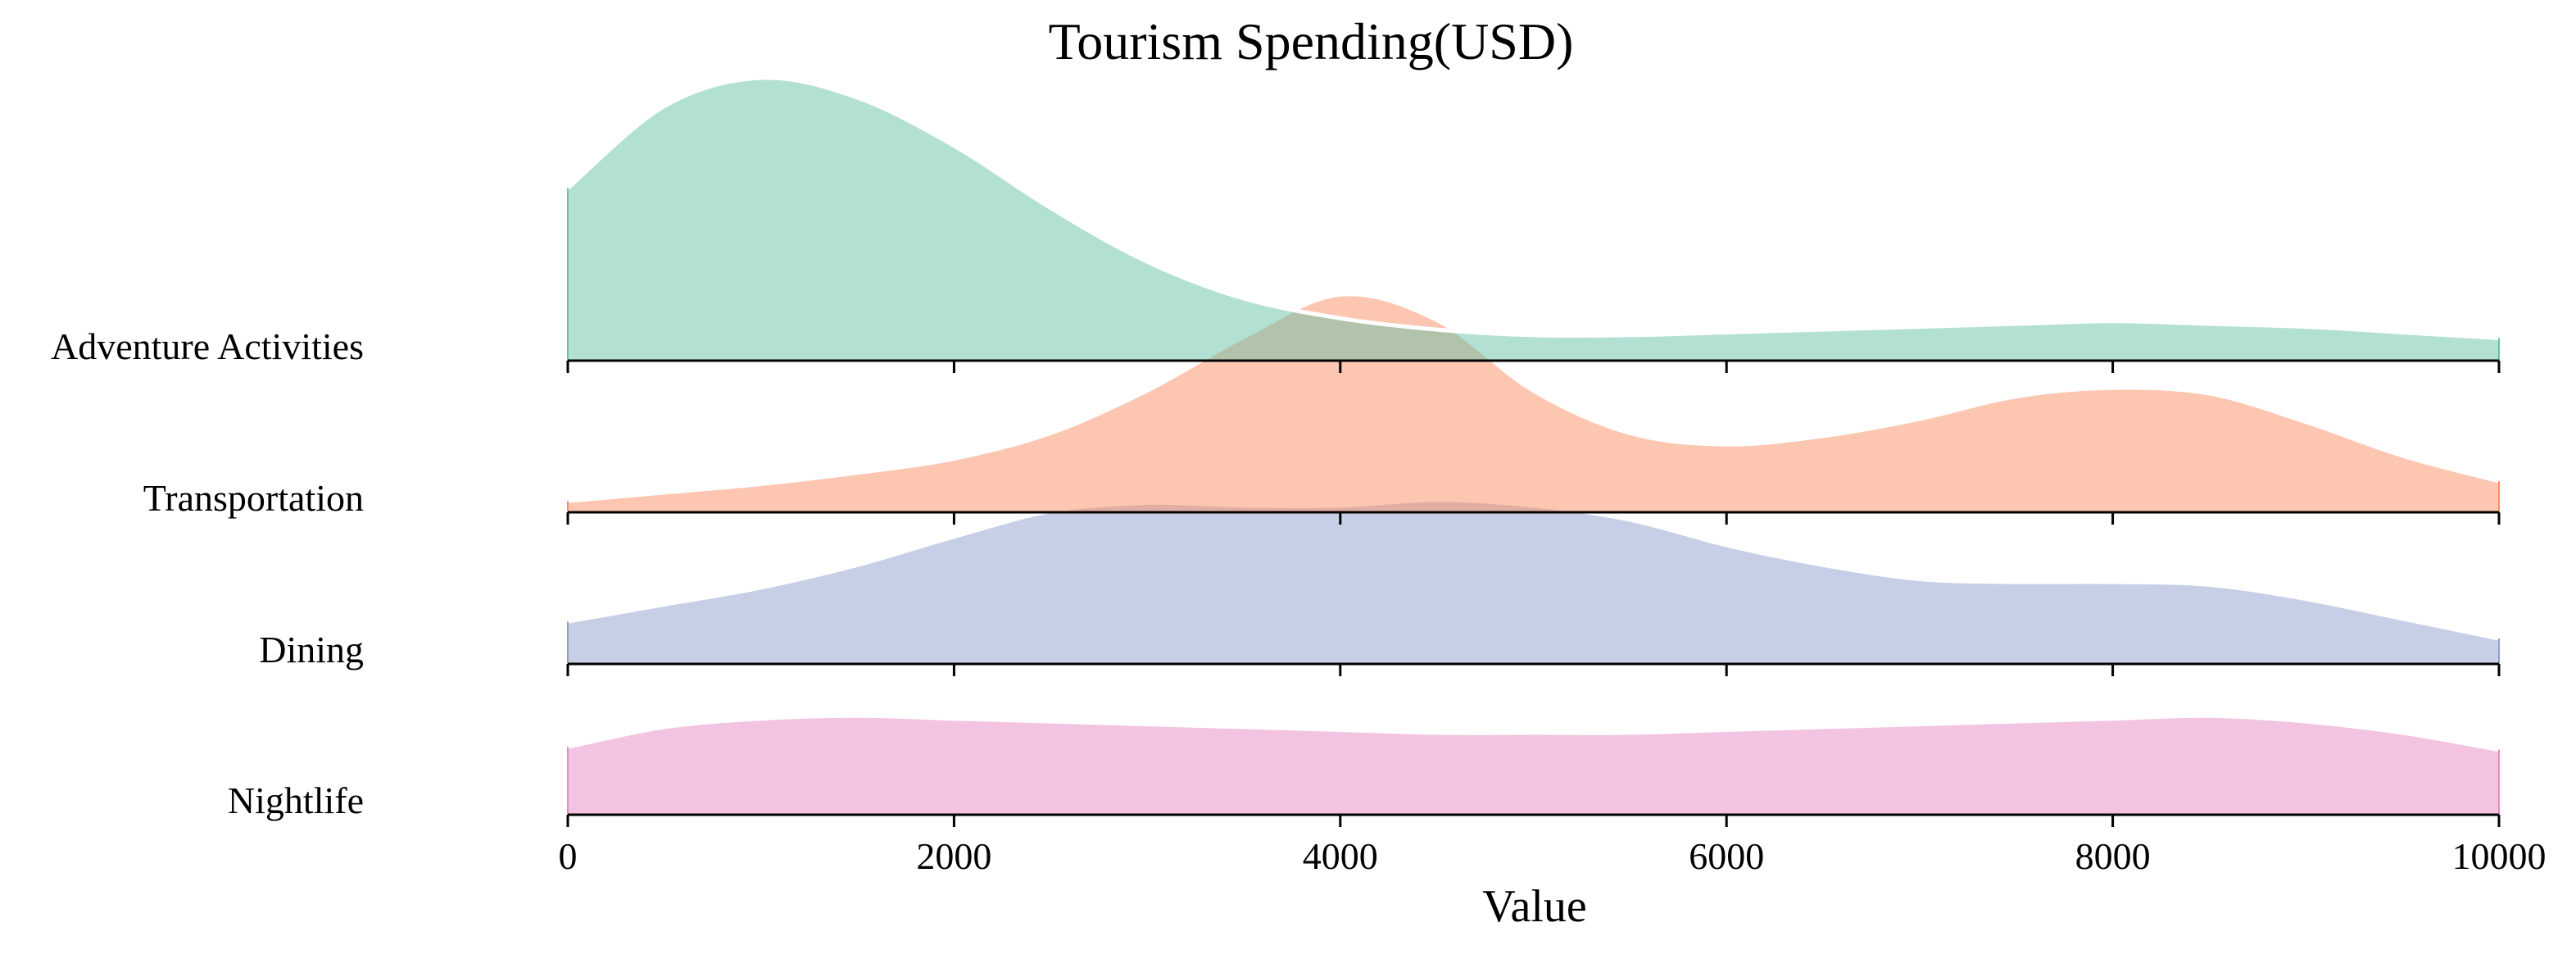  Describe the element at coordinates (953, 856) in the screenshot. I see `x-tick-label: 2000` at that location.